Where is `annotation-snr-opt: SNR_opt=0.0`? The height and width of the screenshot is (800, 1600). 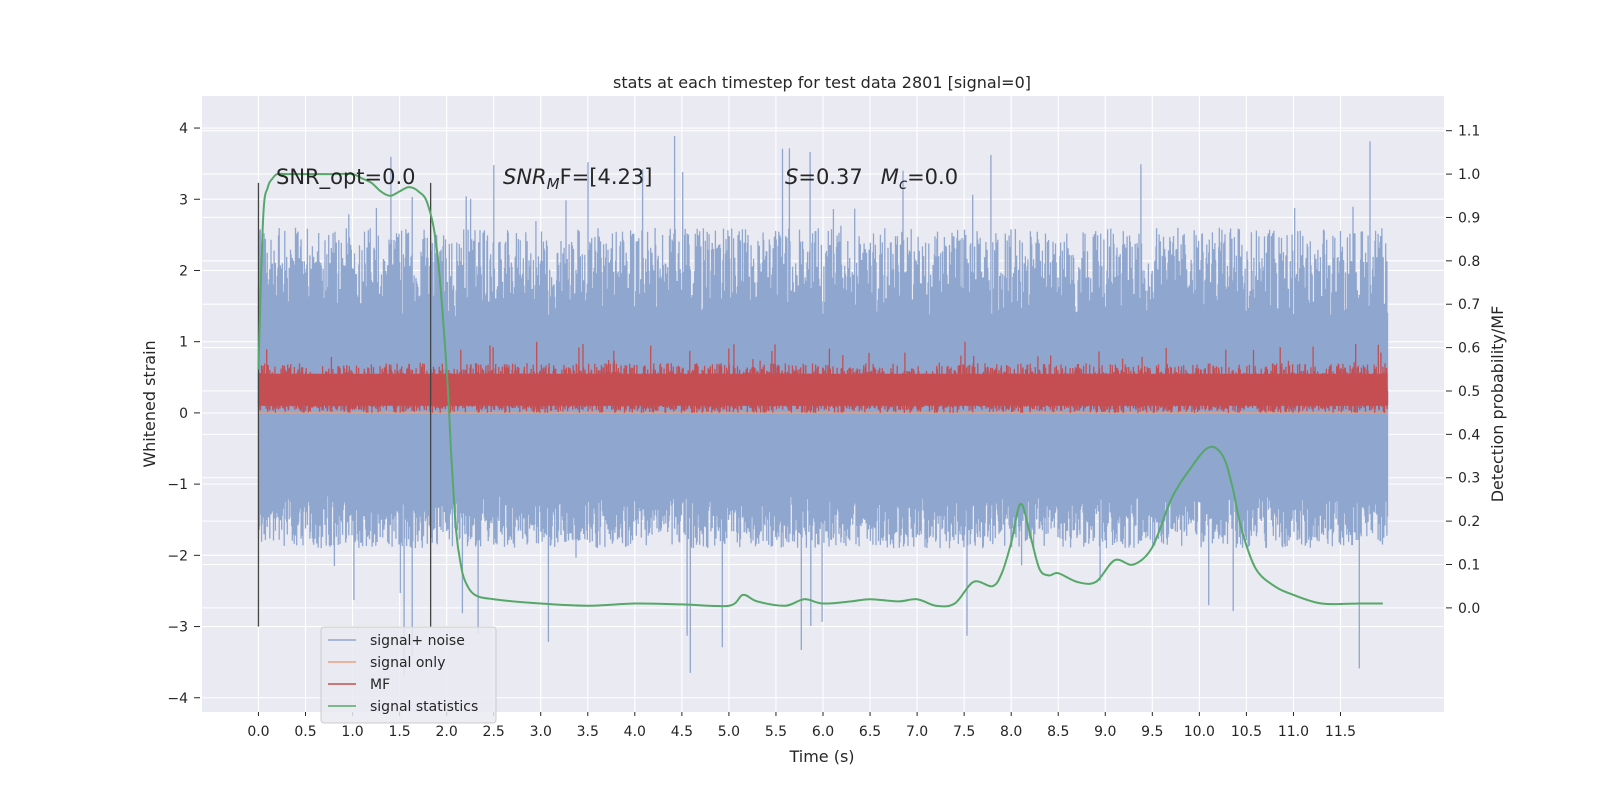
annotation-snr-opt: SNR_opt=0.0 is located at coordinates (346, 177).